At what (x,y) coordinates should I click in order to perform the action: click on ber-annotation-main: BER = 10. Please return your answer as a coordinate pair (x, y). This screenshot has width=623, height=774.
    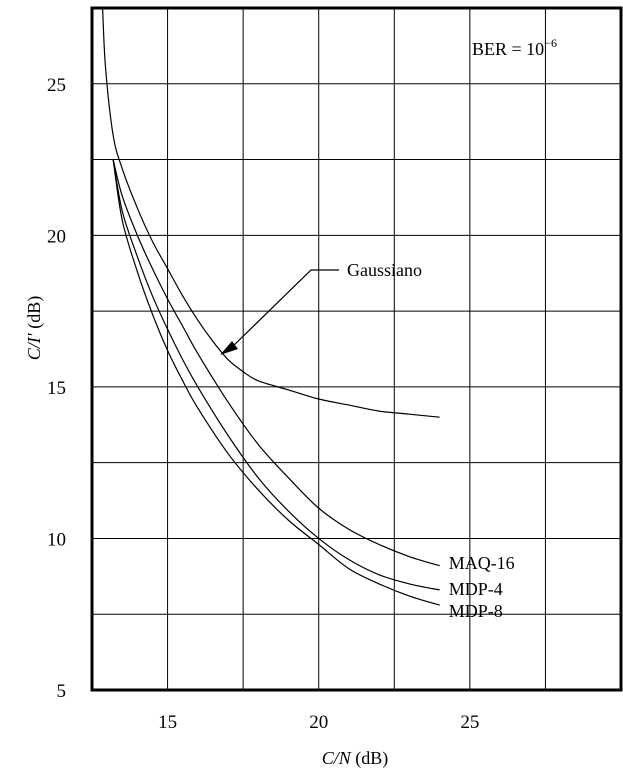
    Looking at the image, I should click on (508, 49).